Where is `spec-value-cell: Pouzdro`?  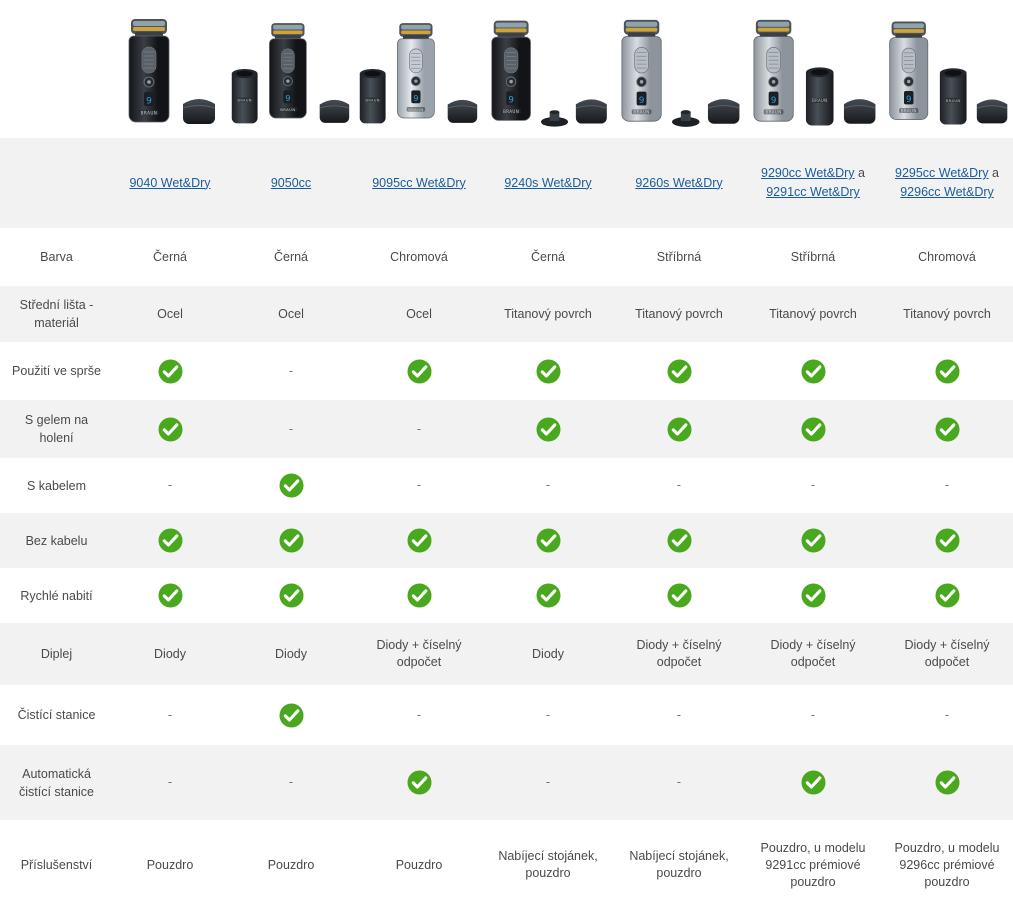 spec-value-cell: Pouzdro is located at coordinates (170, 865).